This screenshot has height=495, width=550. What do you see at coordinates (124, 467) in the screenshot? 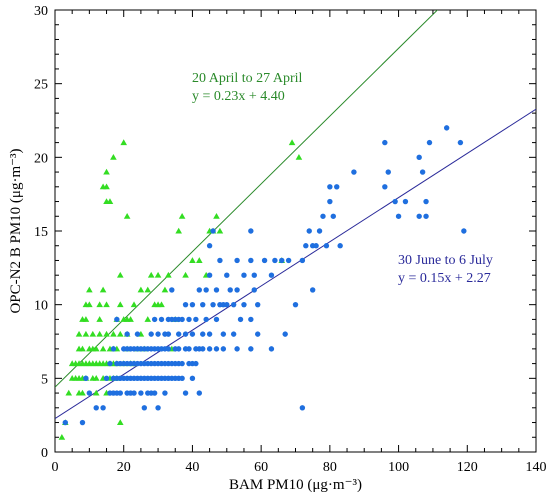
I see `x-tick-label: 20` at bounding box center [124, 467].